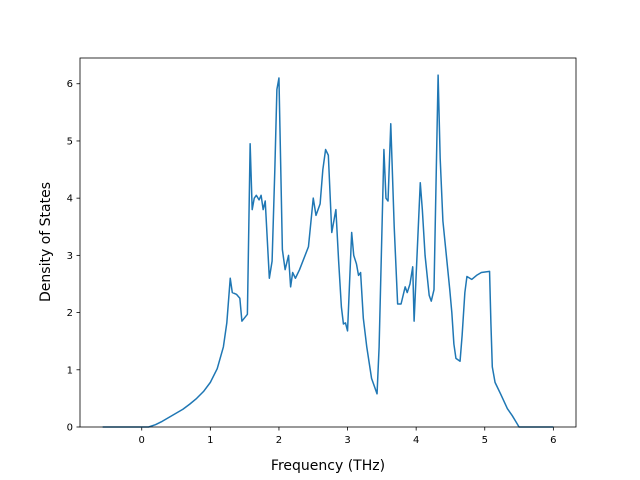 The image size is (640, 480). Describe the element at coordinates (70, 428) in the screenshot. I see `y-tick-label: 0` at that location.